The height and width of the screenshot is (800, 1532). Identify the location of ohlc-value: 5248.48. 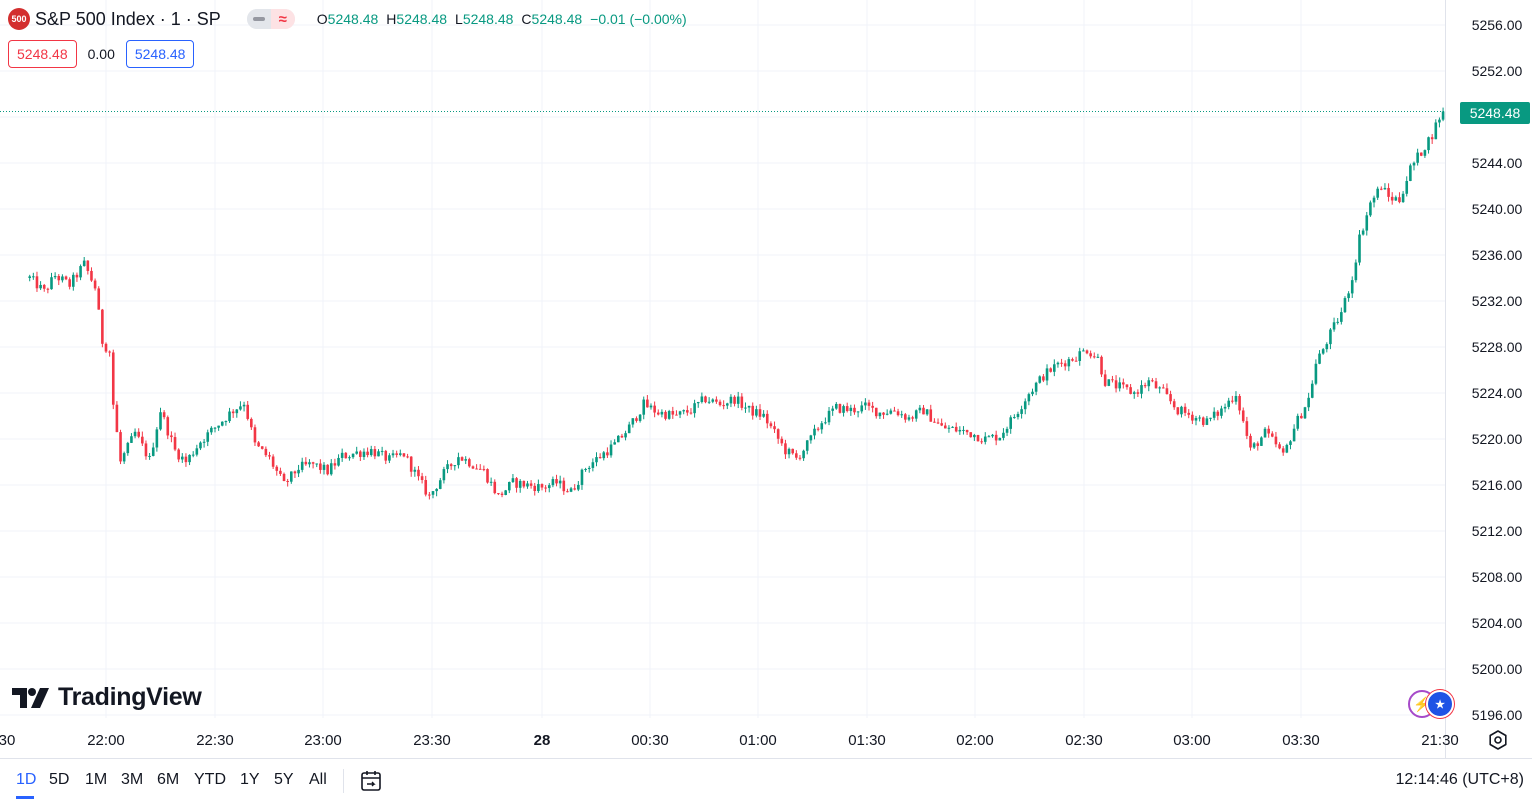
(557, 19).